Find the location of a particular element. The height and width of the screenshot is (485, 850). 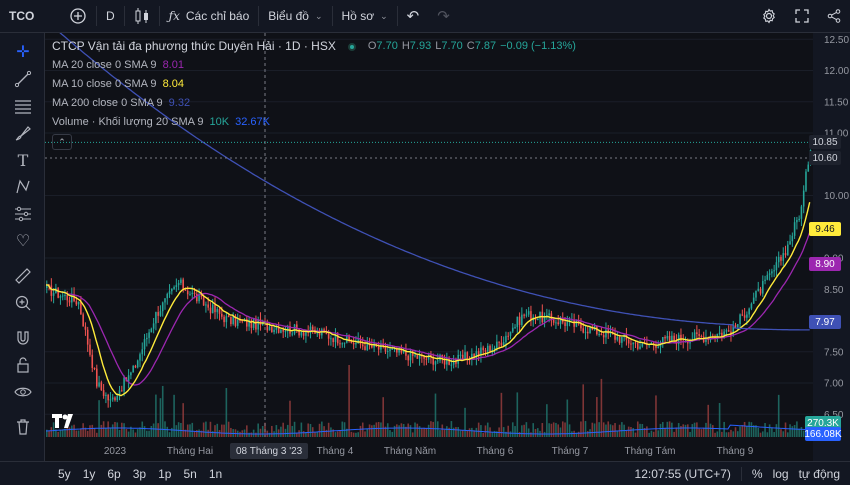

magnet-icon is located at coordinates (23, 338).